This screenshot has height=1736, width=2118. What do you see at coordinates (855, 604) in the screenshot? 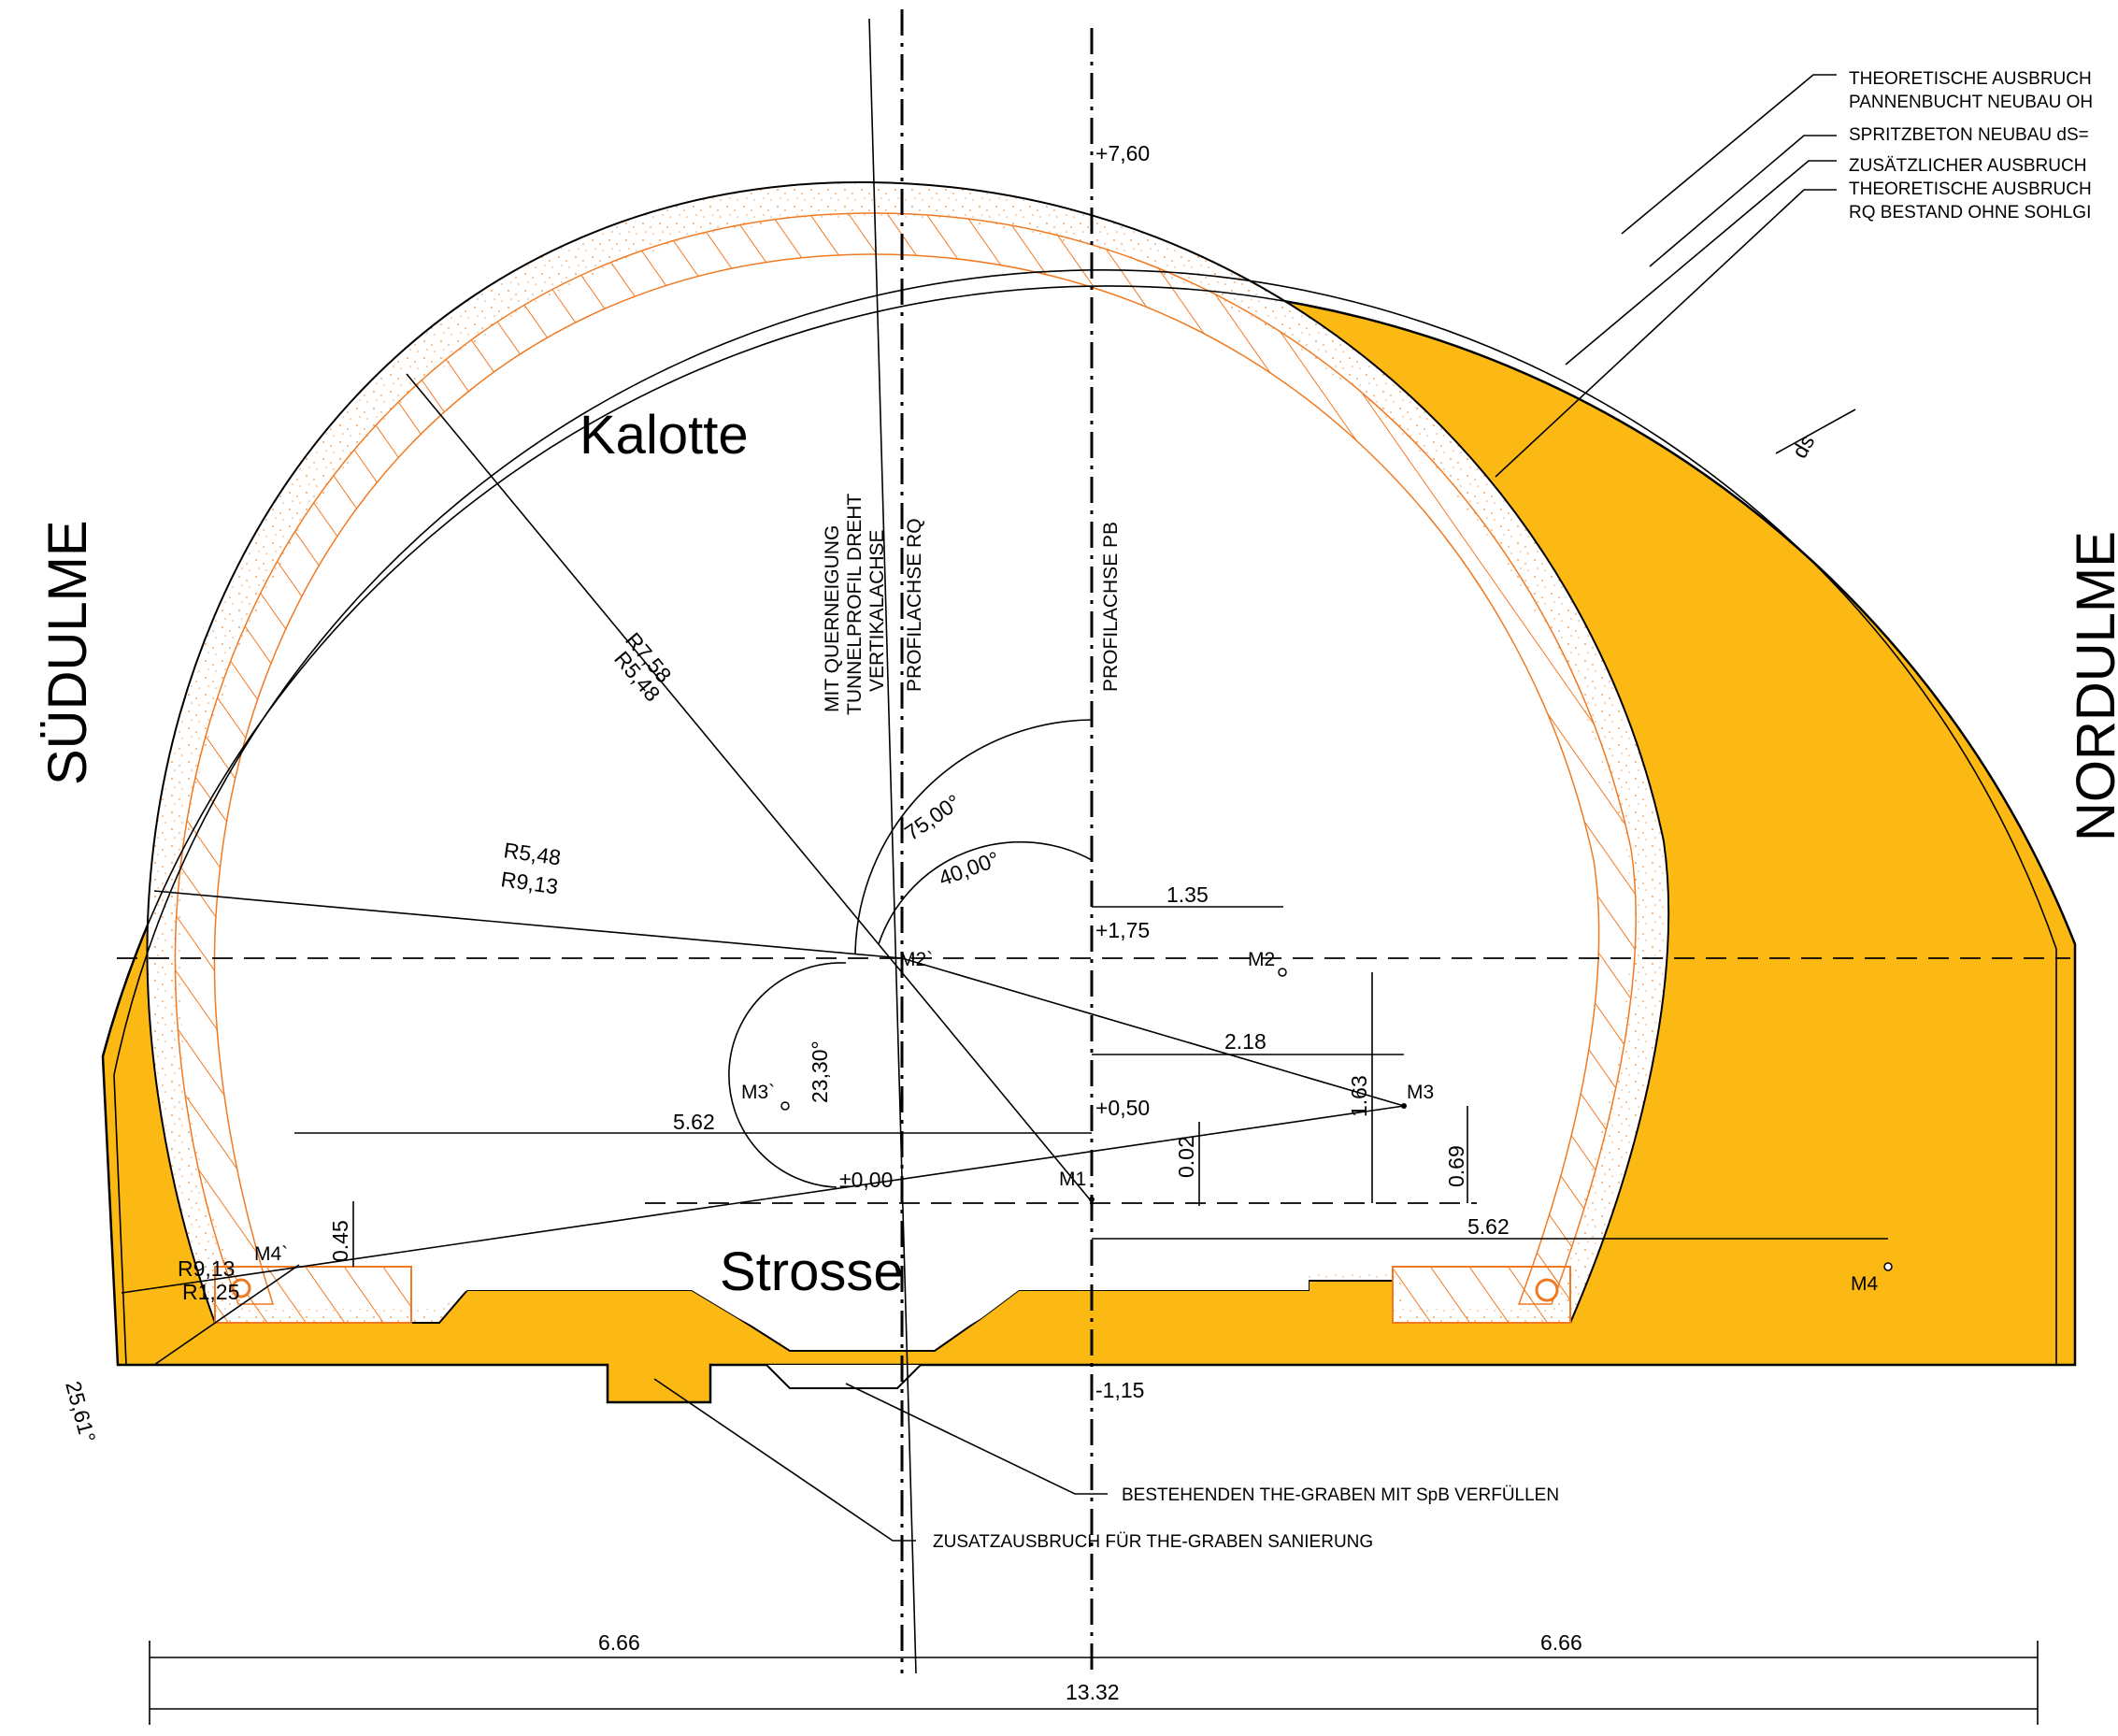
I see `axis-label-vertical-2: TUNNELPROFIL DREHT` at bounding box center [855, 604].